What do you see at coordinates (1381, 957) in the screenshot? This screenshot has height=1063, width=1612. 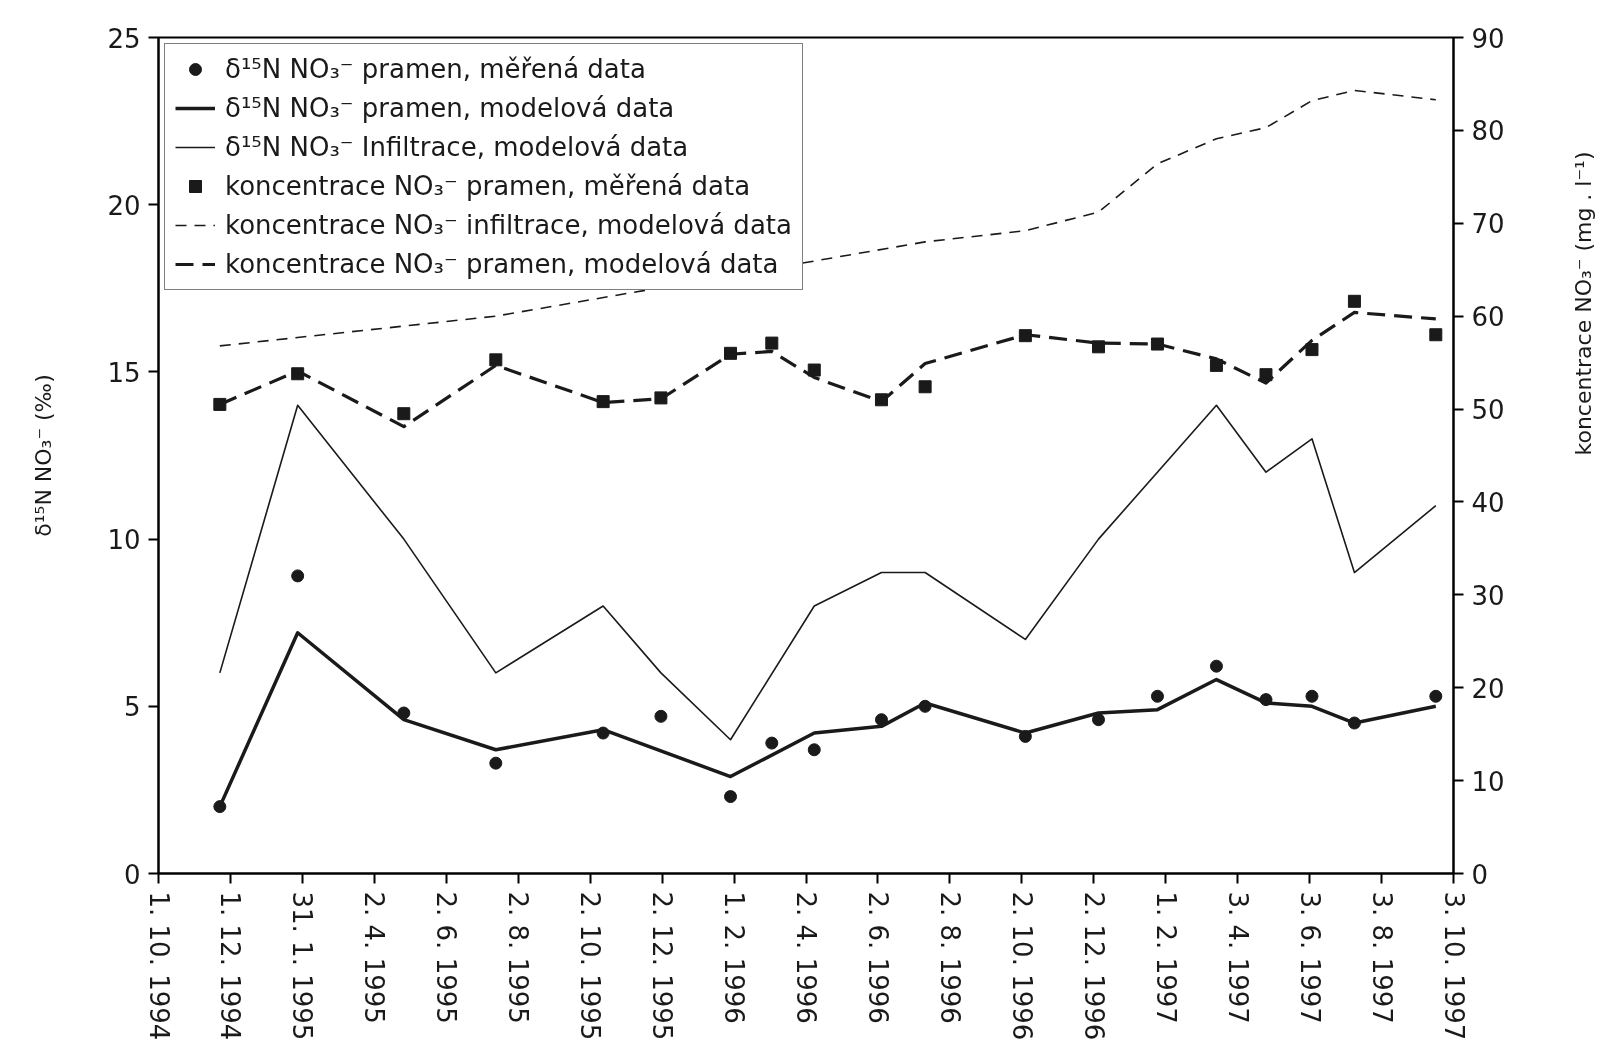 I see `x-tick-label: 3. 8. 1997` at bounding box center [1381, 957].